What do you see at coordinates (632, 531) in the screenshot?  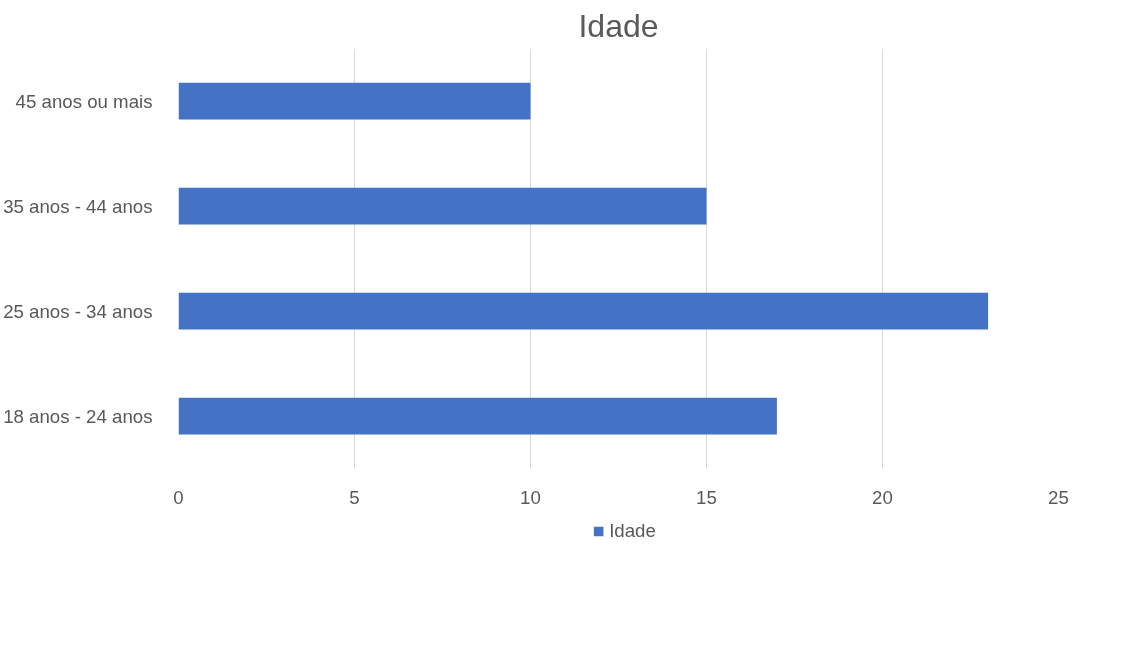 I see `legend-label: Idade` at bounding box center [632, 531].